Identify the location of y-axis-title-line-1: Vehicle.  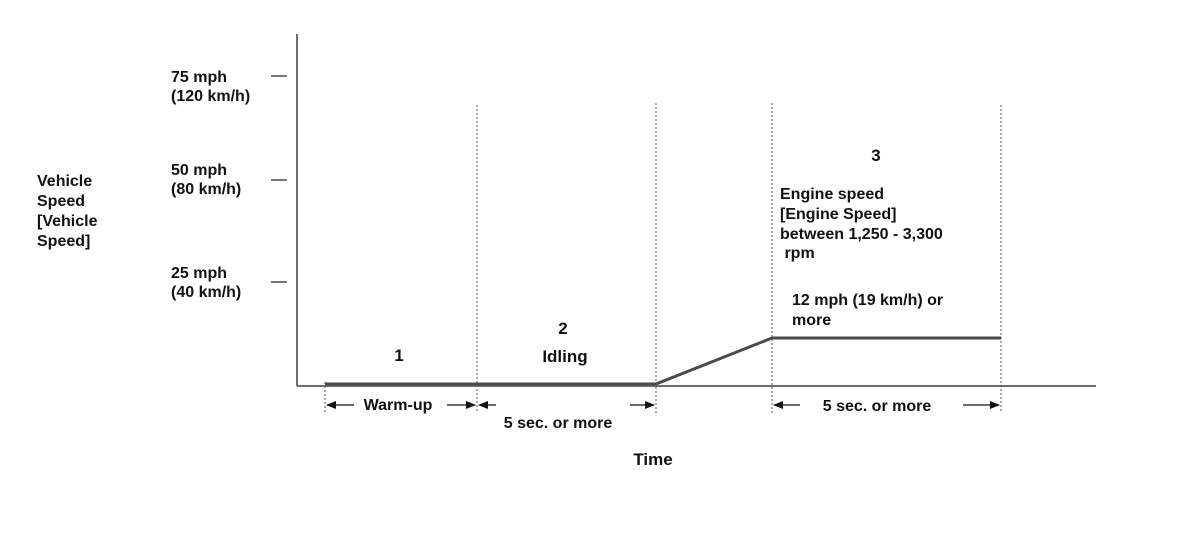
(64, 181).